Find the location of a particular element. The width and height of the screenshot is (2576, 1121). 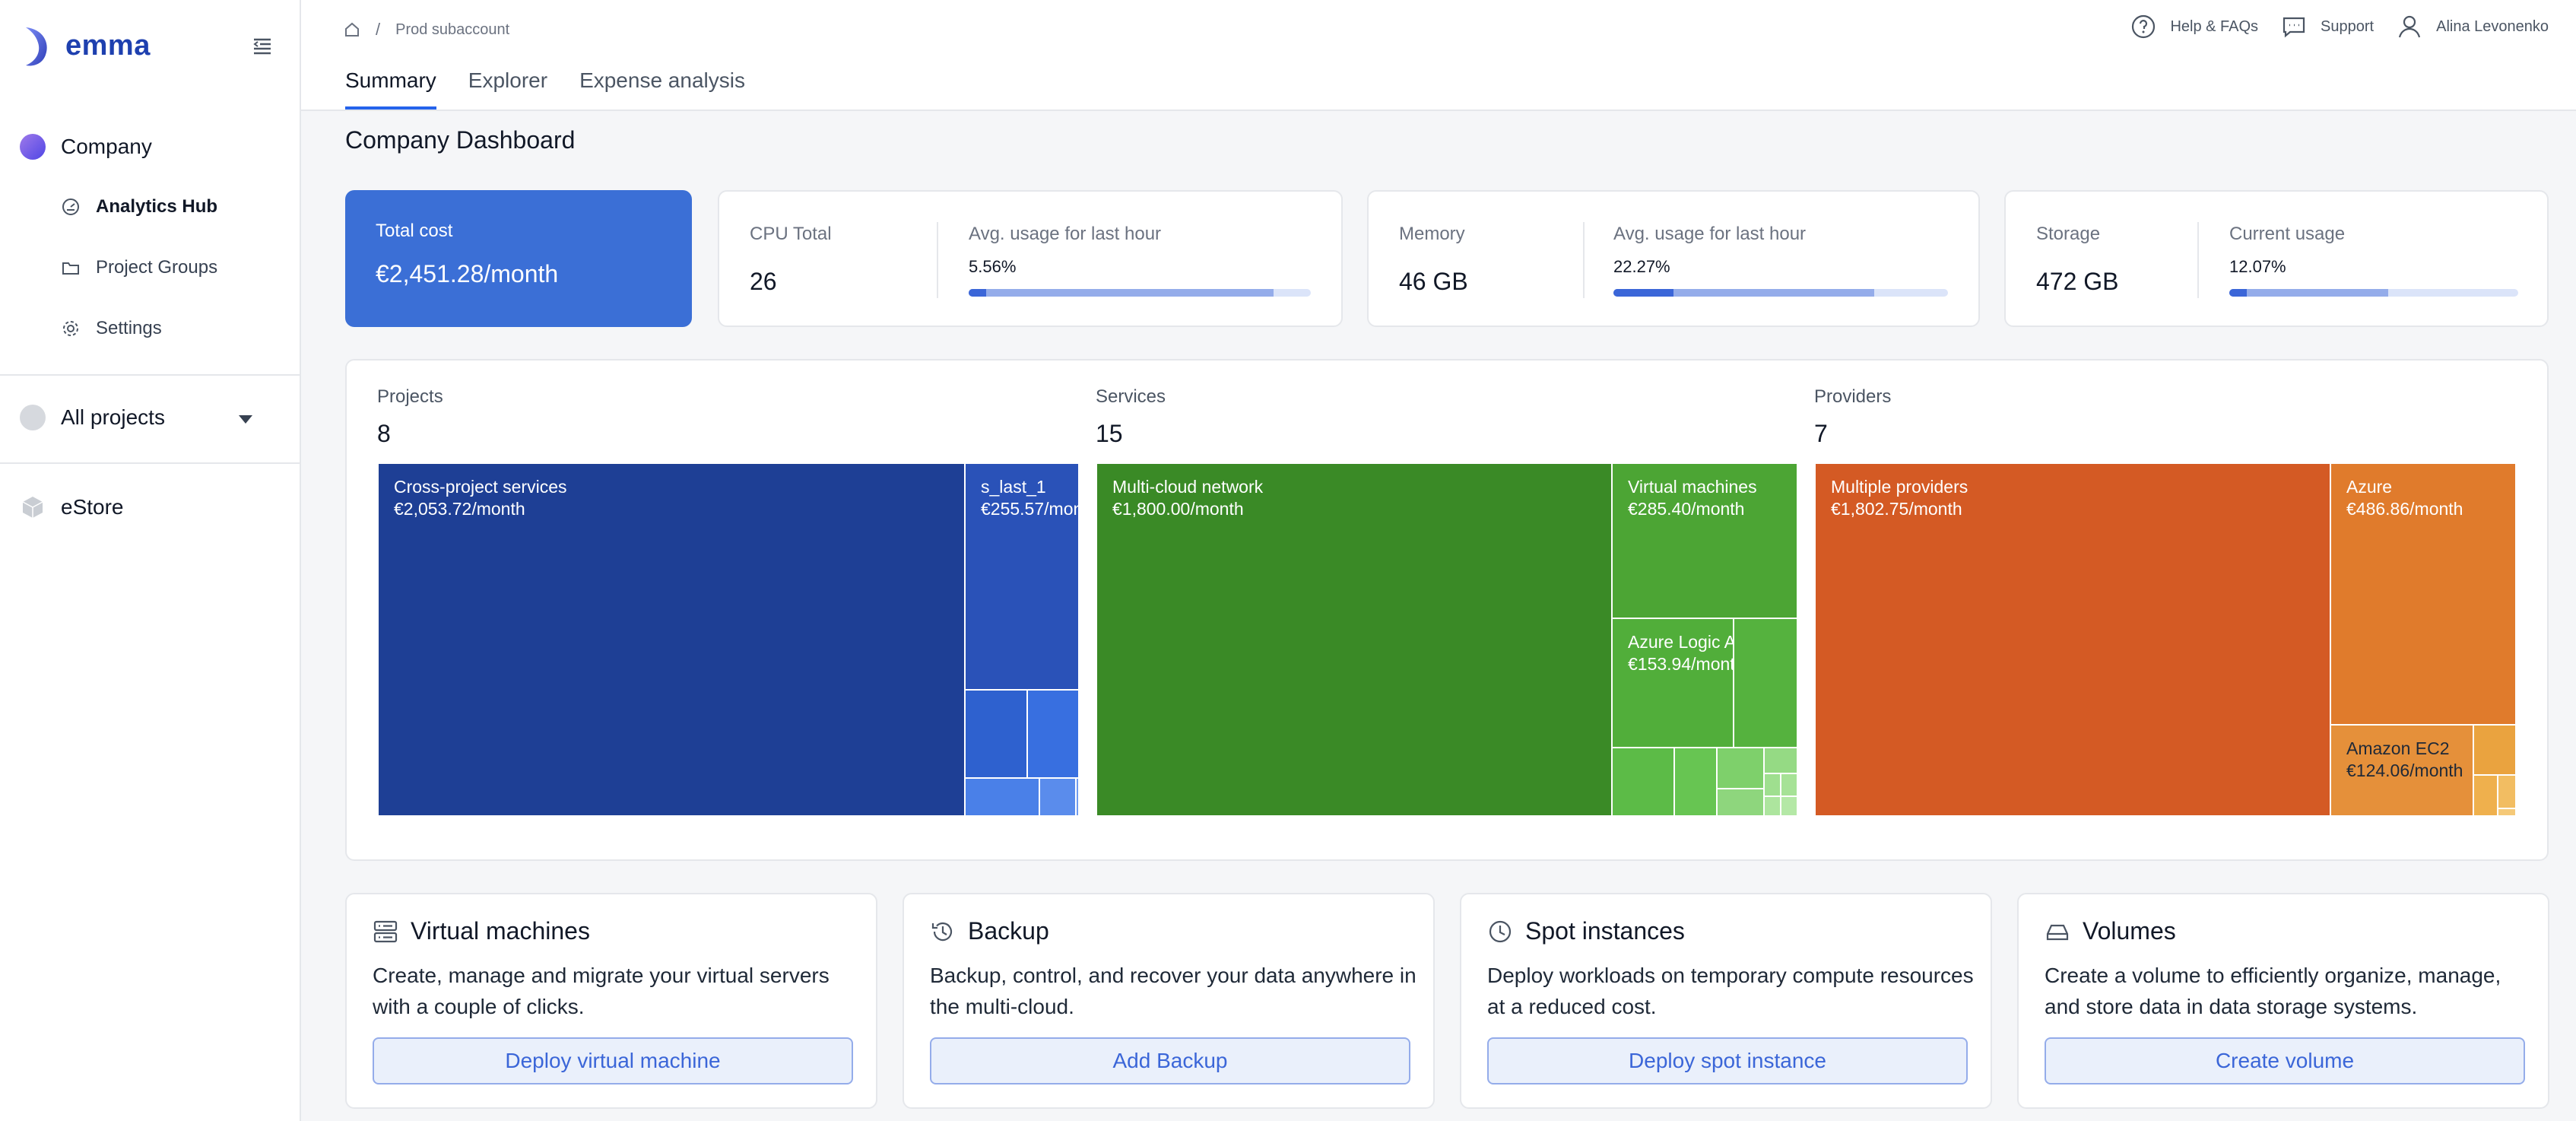

treemap-cell-multi-cloud-network: Multi-cloud network €1,800.00/month is located at coordinates (1355, 639).